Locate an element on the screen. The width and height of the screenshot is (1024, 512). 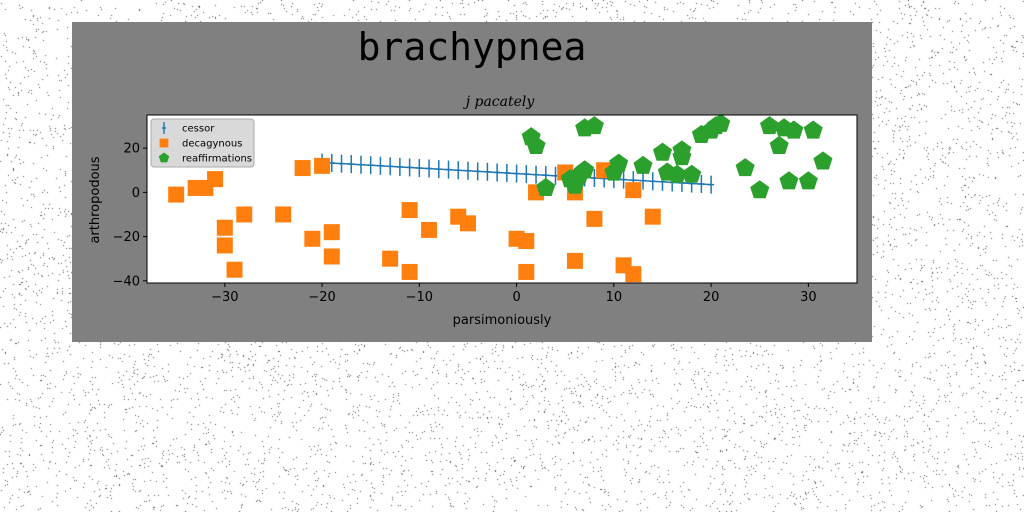
x-tick-label-6: 30 is located at coordinates (808, 297).